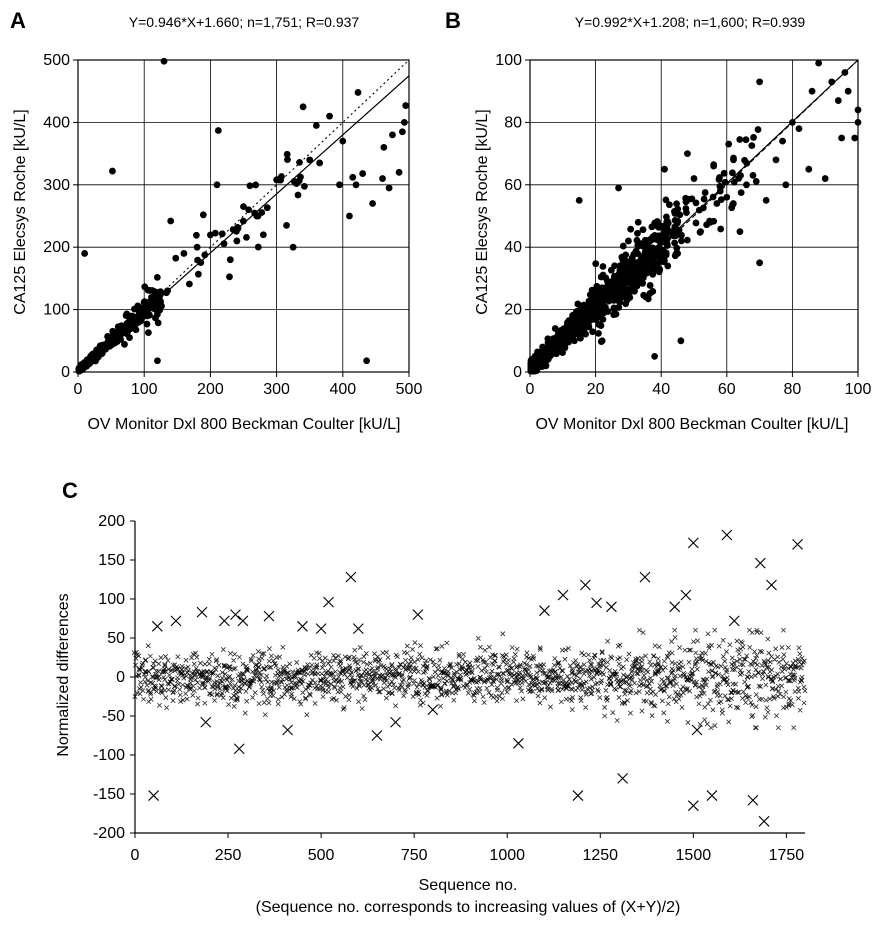 The height and width of the screenshot is (928, 877). What do you see at coordinates (109, 794) in the screenshot?
I see `c-y-tick-label: -150` at bounding box center [109, 794].